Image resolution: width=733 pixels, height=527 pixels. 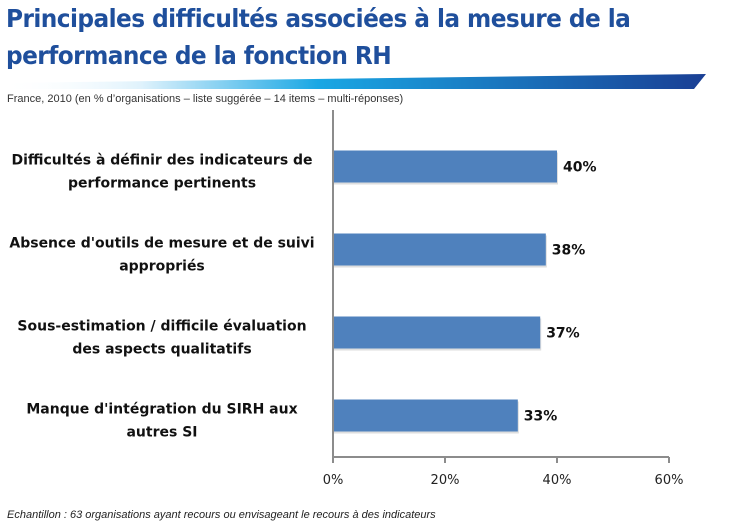 What do you see at coordinates (557, 480) in the screenshot?
I see `x-tick-label: 40%` at bounding box center [557, 480].